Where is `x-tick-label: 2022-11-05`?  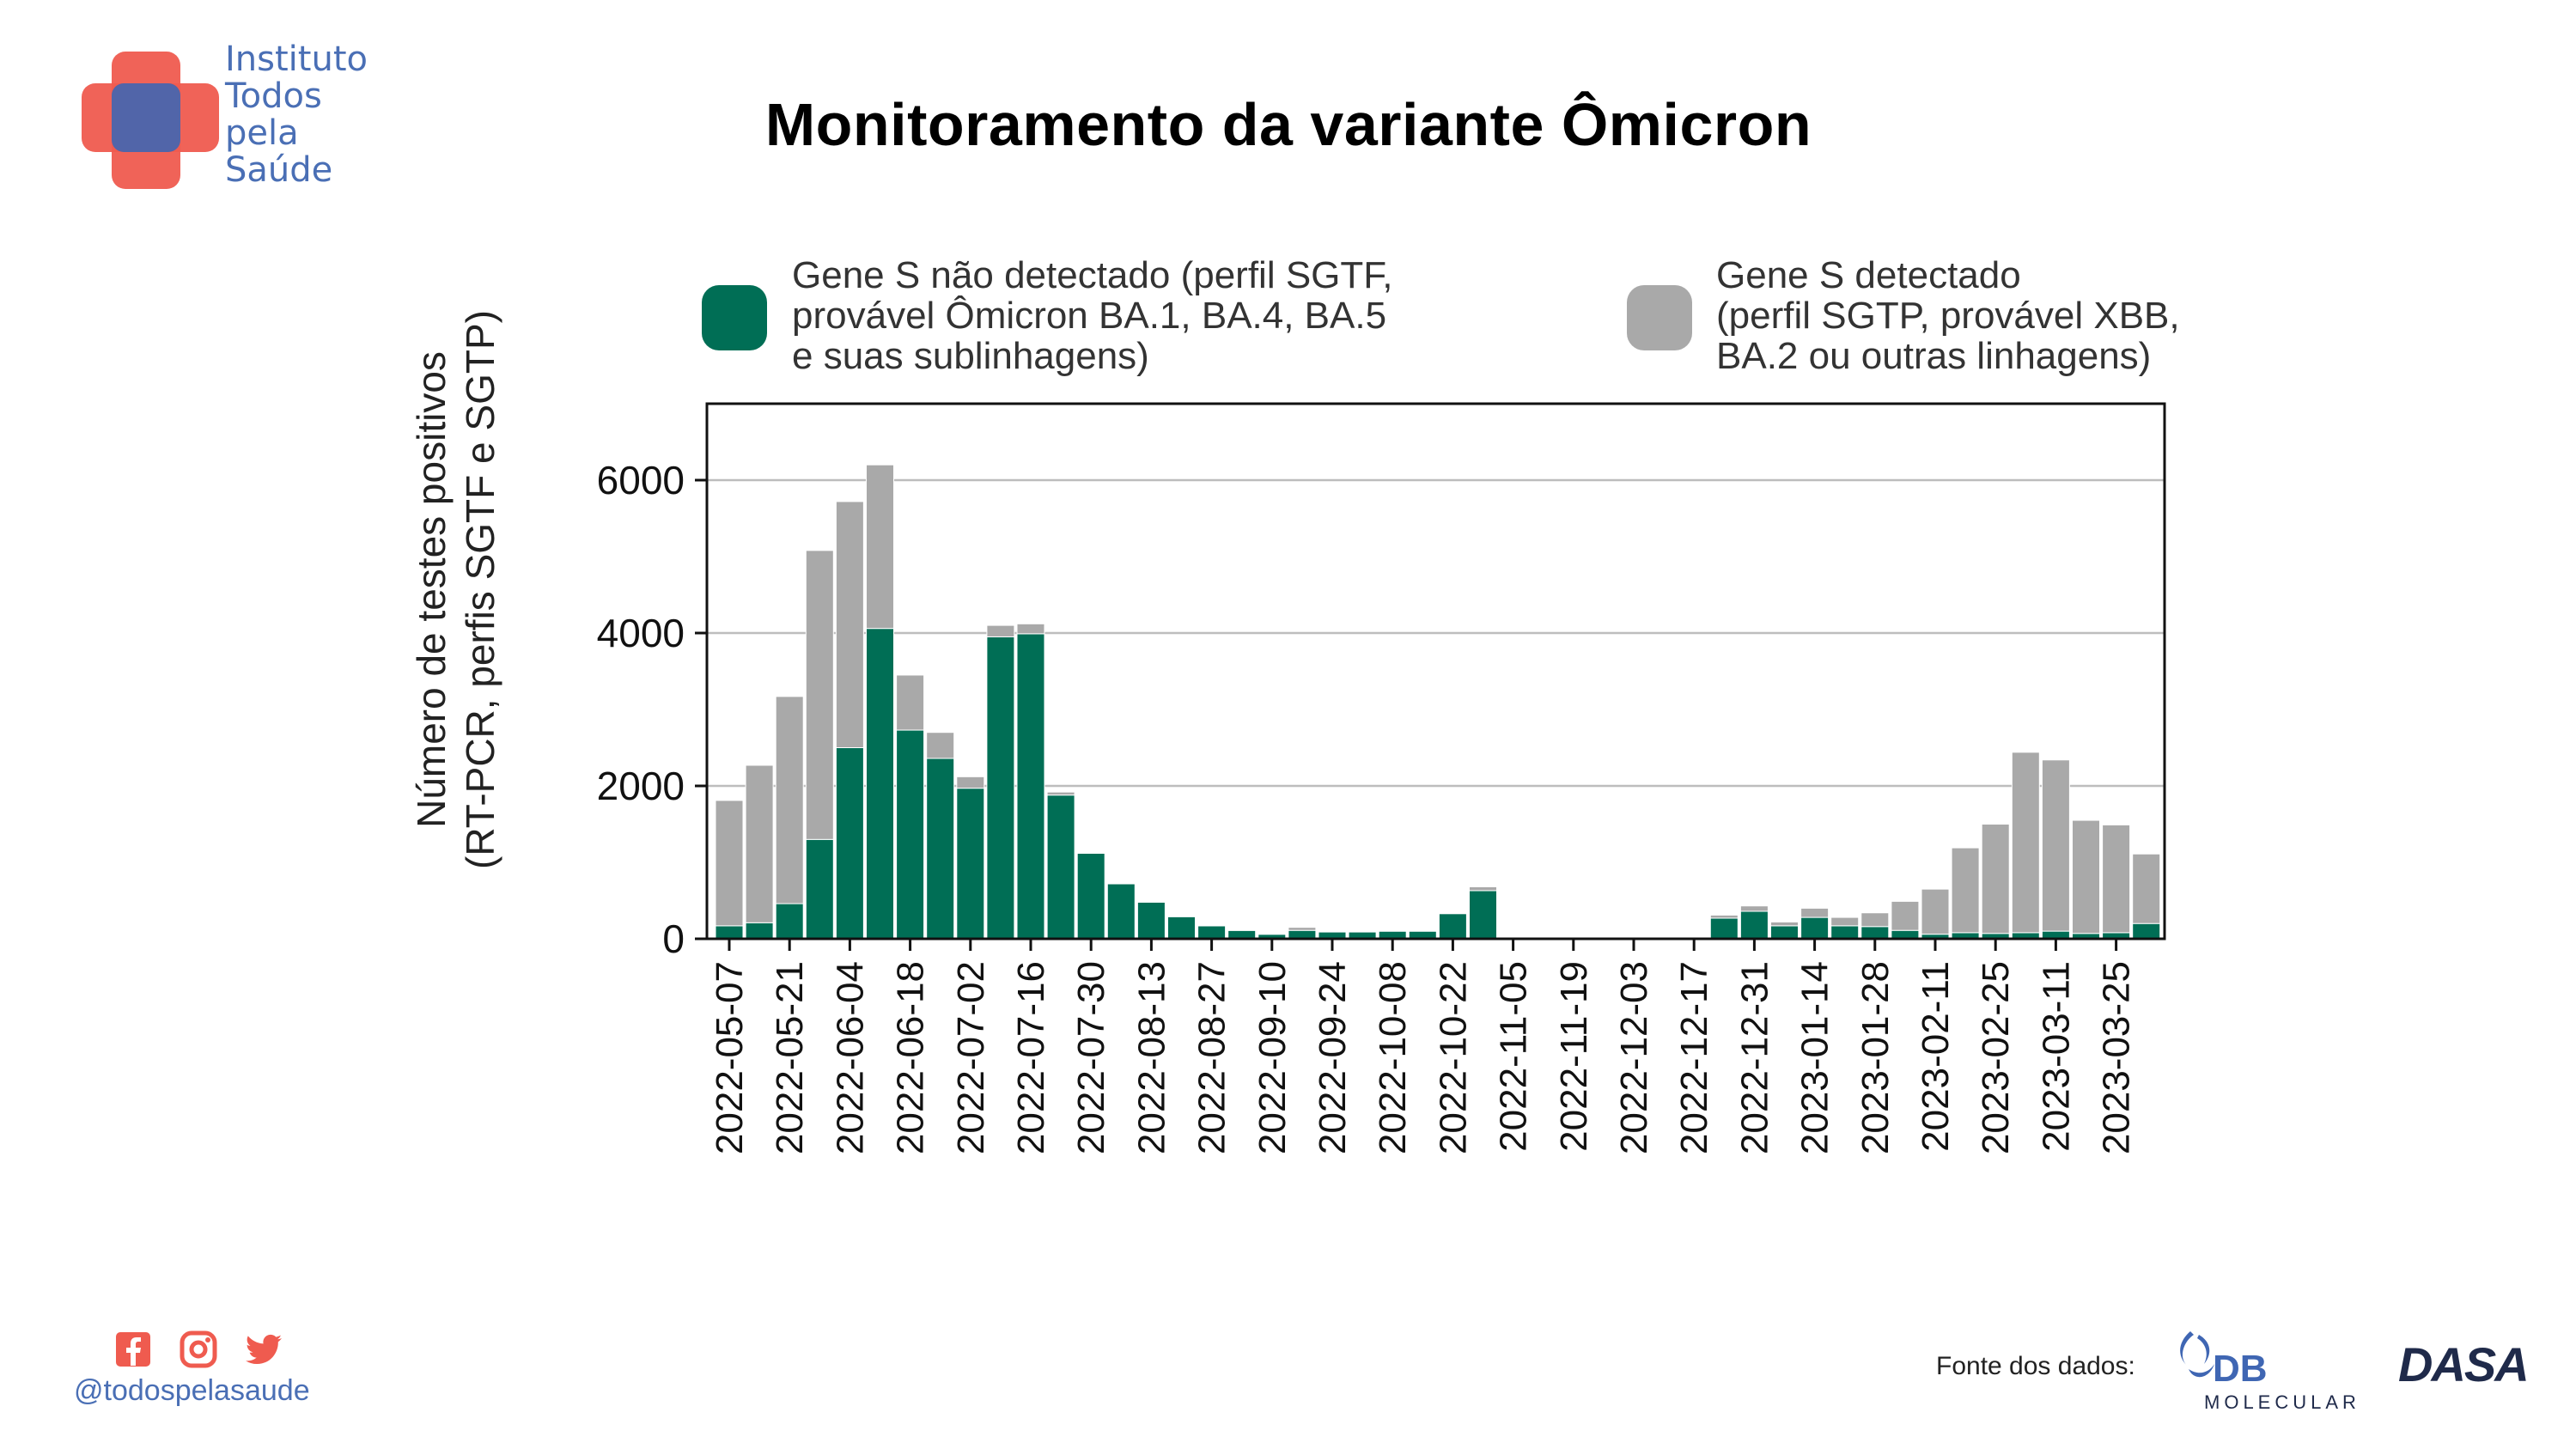
x-tick-label: 2022-11-05 is located at coordinates (1514, 1056).